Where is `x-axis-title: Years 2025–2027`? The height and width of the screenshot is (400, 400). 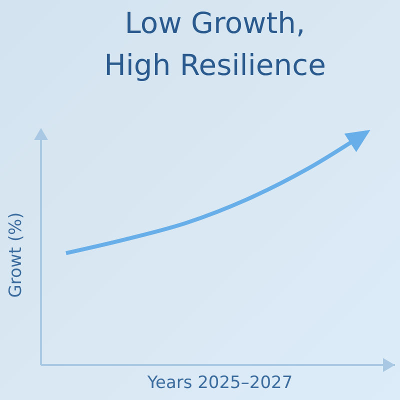 x-axis-title: Years 2025–2027 is located at coordinates (220, 383).